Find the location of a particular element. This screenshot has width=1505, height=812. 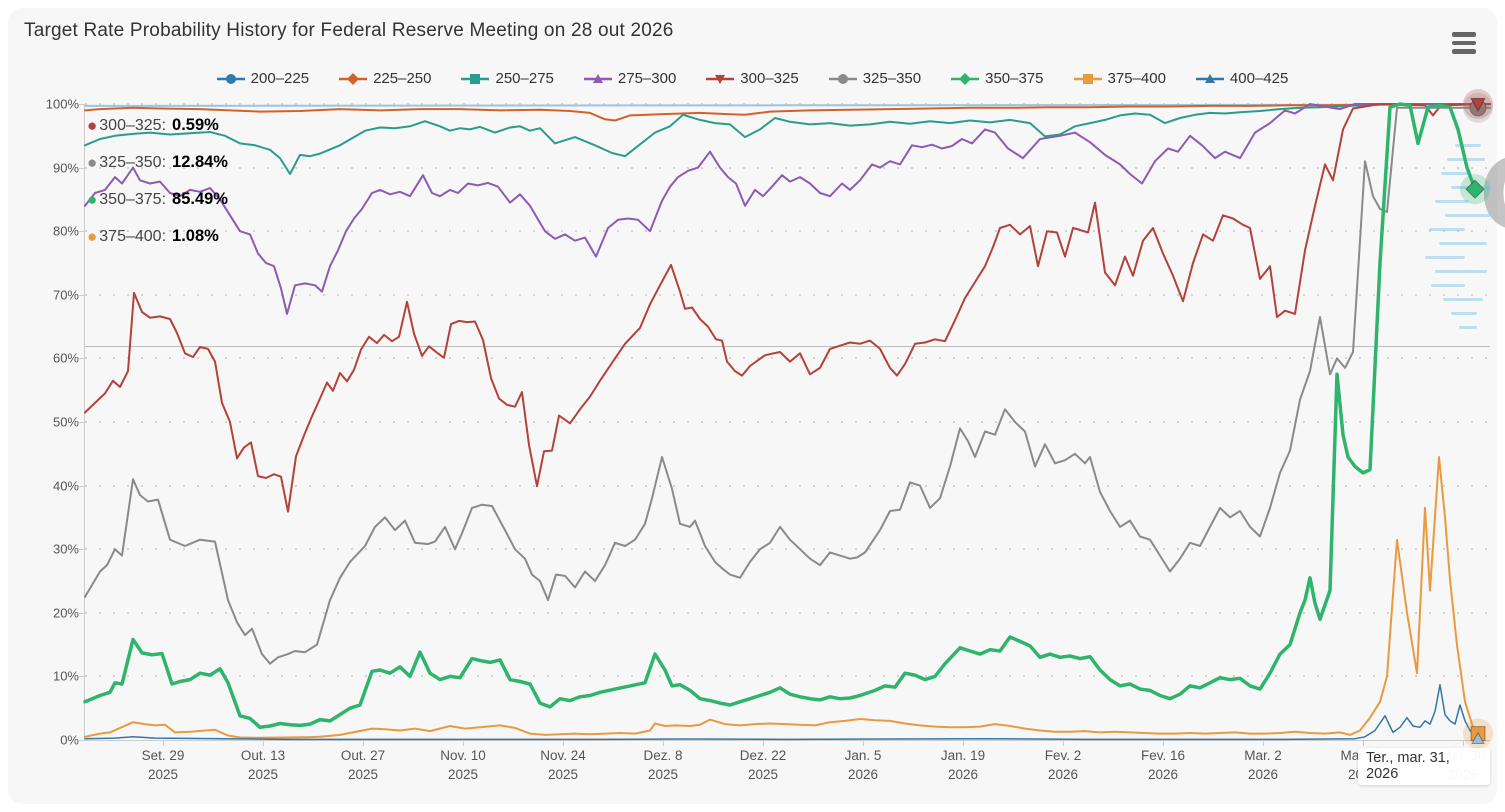

active-point-marker-diamond is located at coordinates (1475, 189).